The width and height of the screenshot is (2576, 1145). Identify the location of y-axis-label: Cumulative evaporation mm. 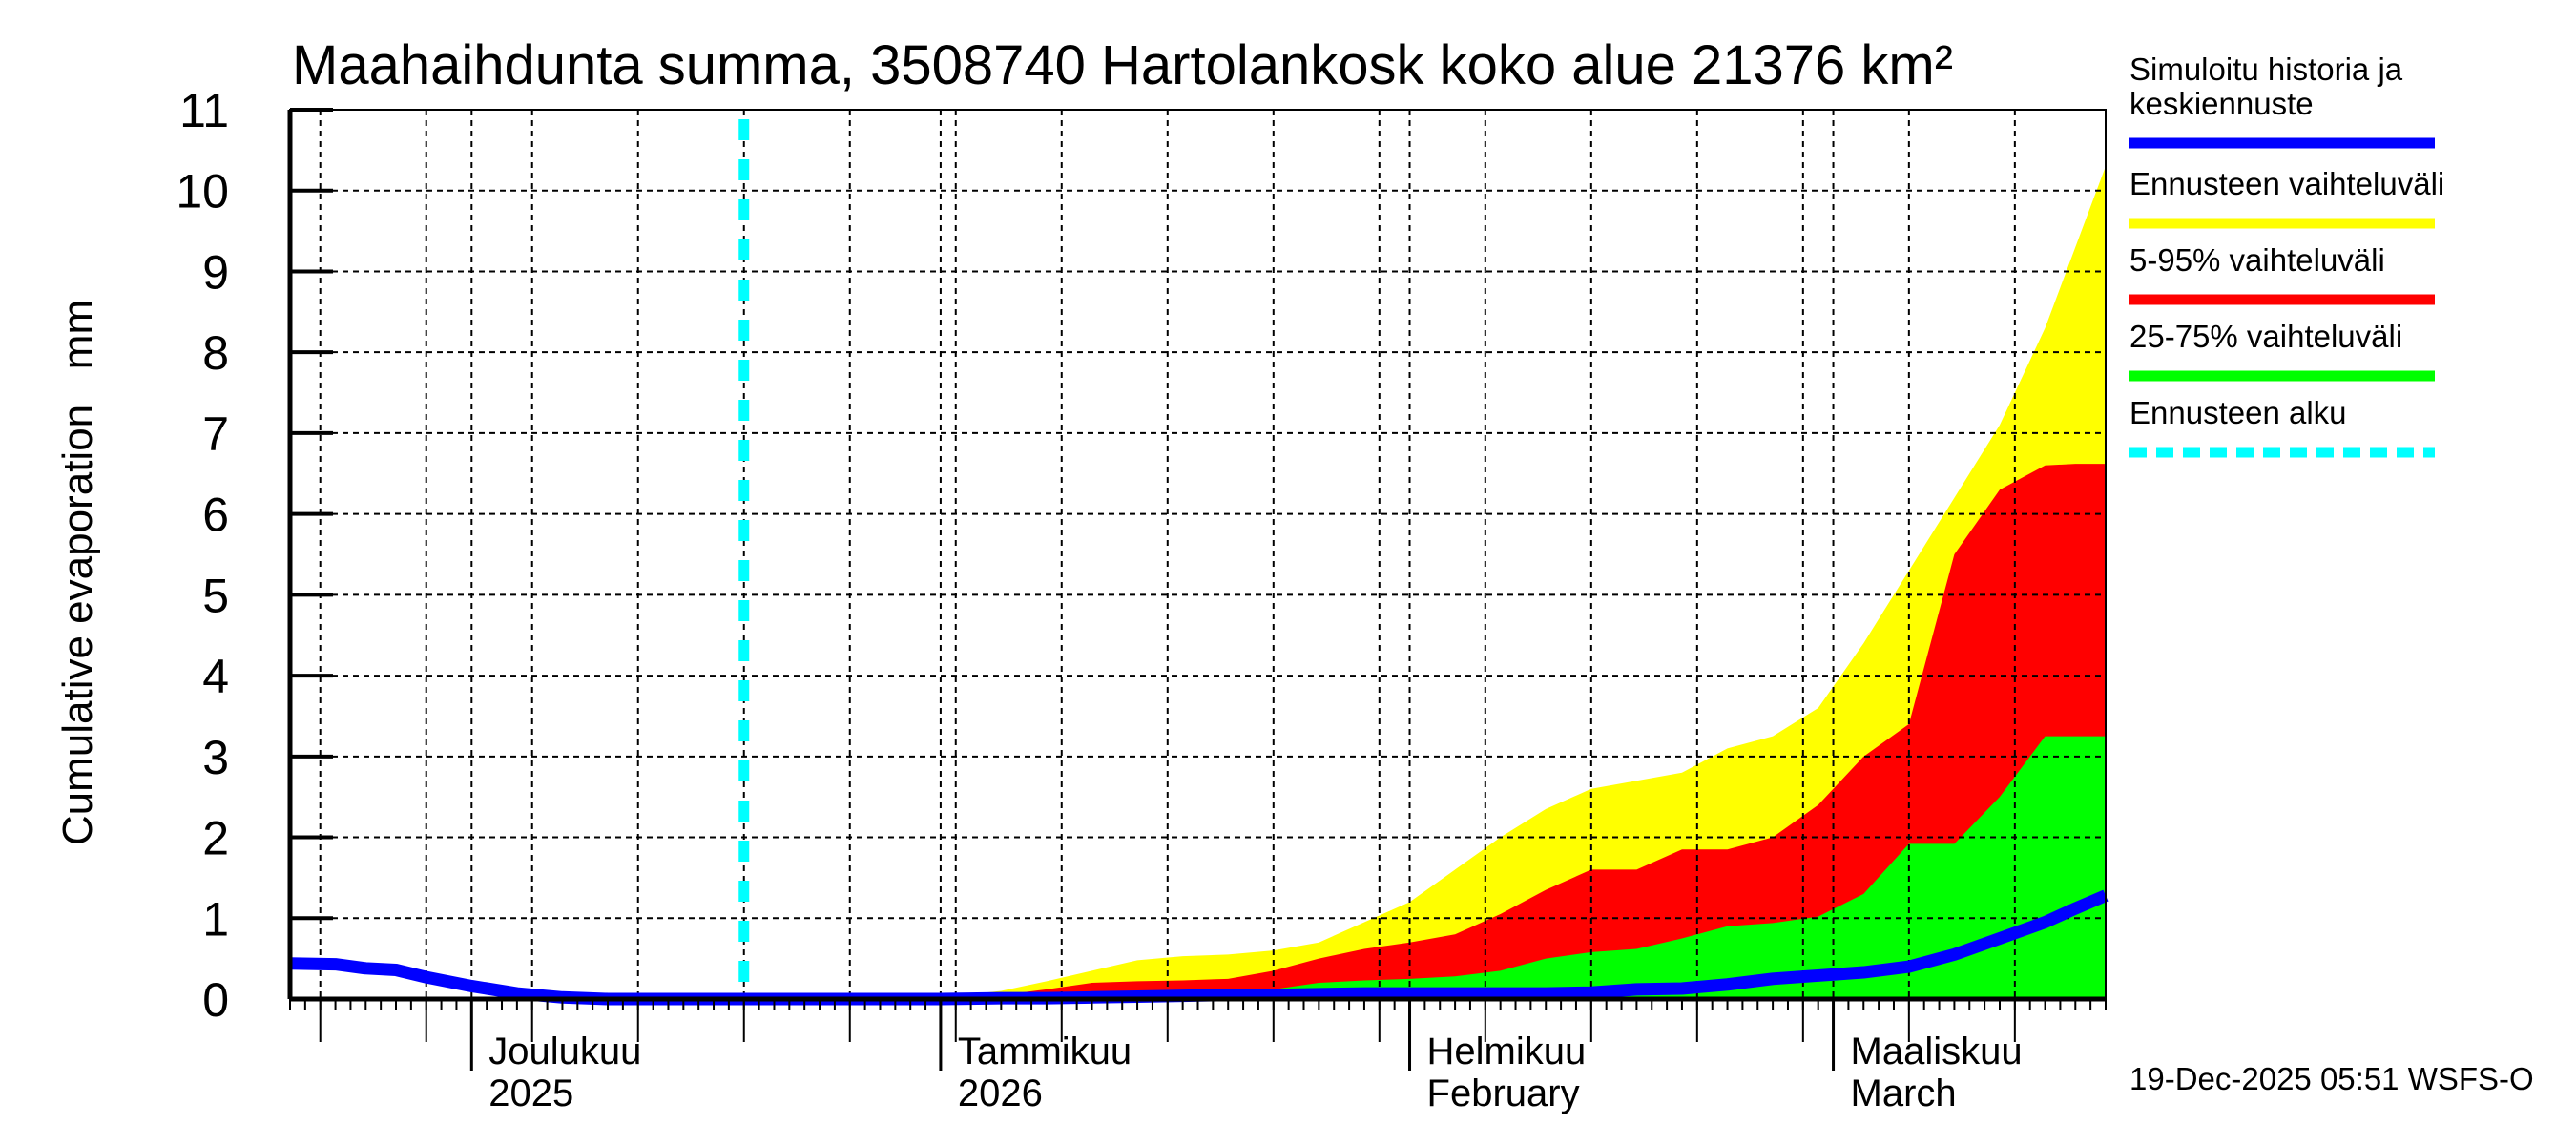
(77, 572).